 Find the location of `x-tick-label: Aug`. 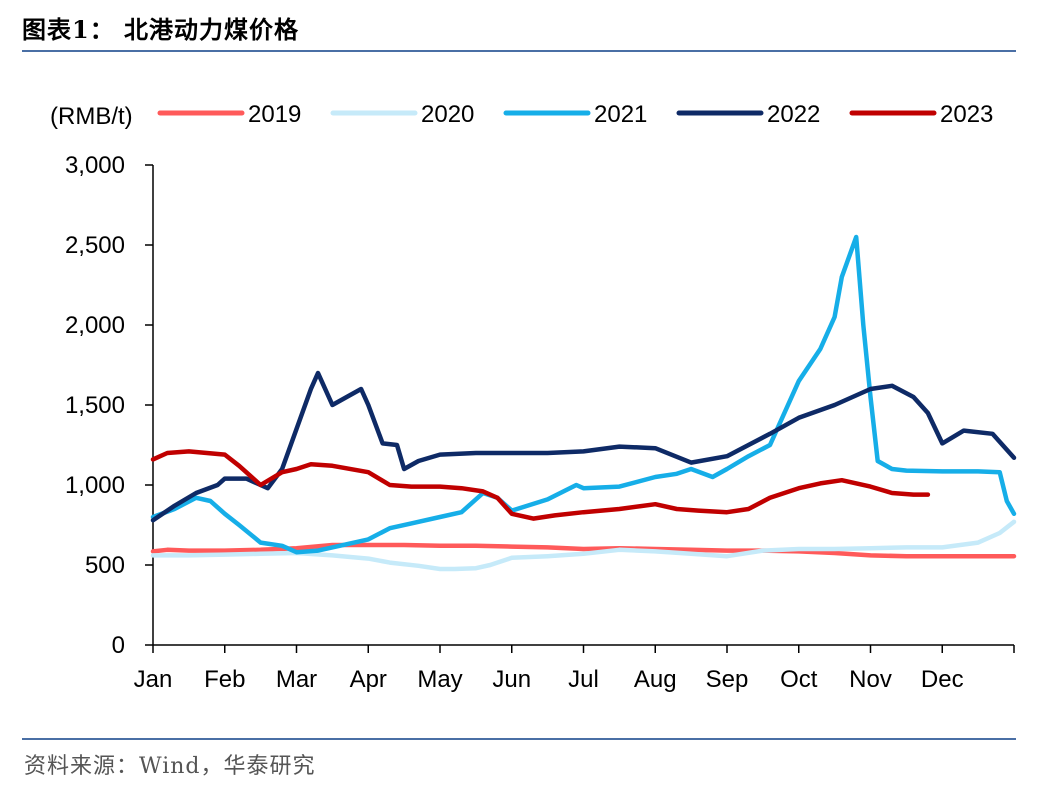

x-tick-label: Aug is located at coordinates (655, 679).